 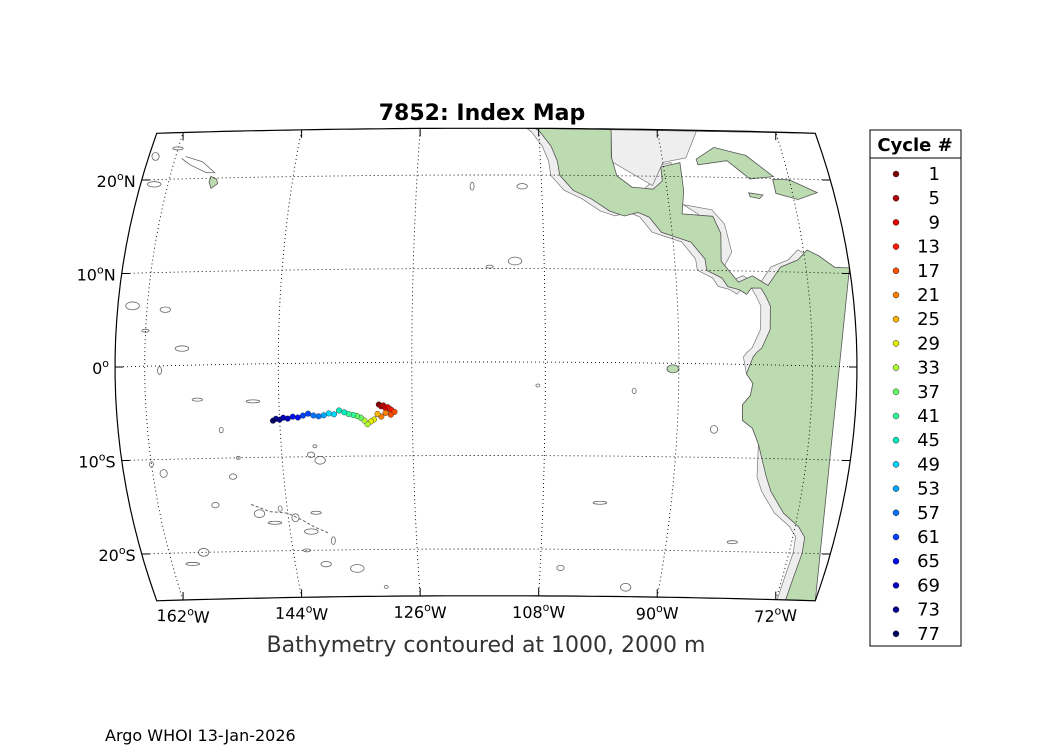 I want to click on legend-entry: 77, so click(x=916, y=634).